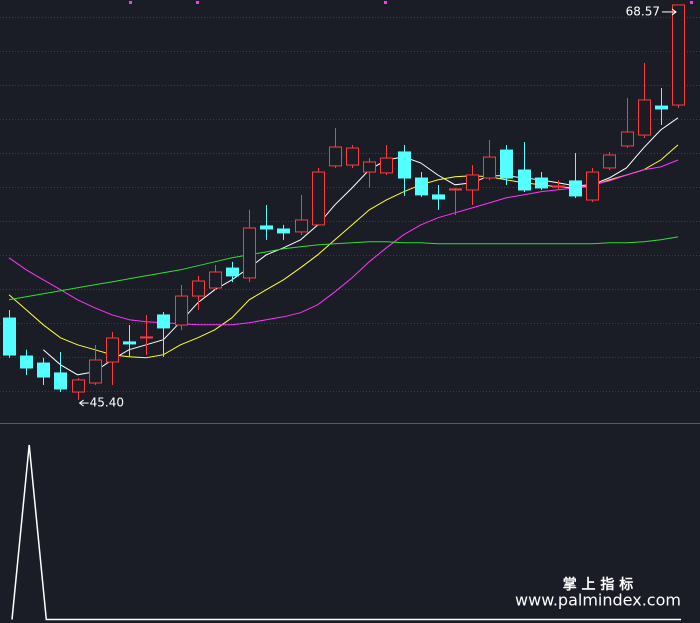 This screenshot has width=700, height=623. What do you see at coordinates (643, 11) in the screenshot?
I see `annotation-label: 68.57` at bounding box center [643, 11].